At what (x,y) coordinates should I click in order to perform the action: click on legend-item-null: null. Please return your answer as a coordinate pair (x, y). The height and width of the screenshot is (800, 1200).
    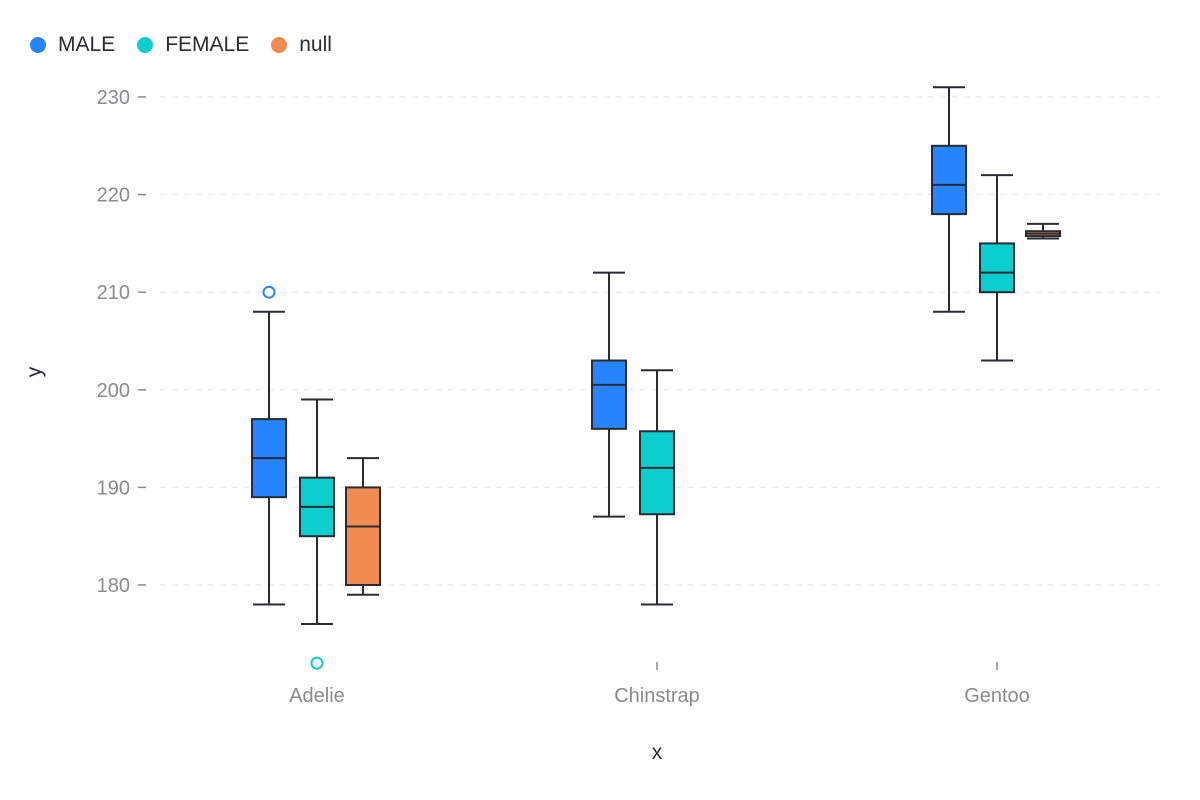
    Looking at the image, I should click on (301, 45).